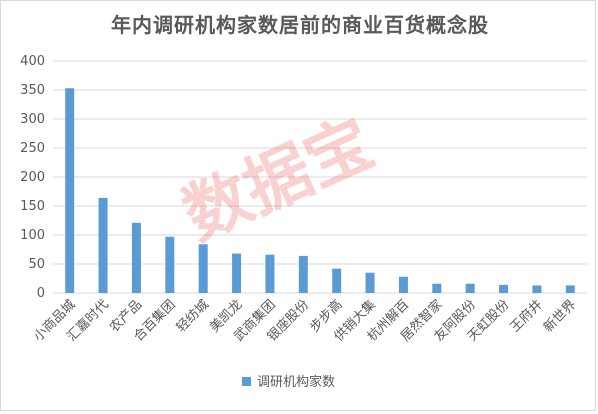 This screenshot has width=598, height=414. Describe the element at coordinates (32, 90) in the screenshot. I see `y-tick-label: 350` at that location.